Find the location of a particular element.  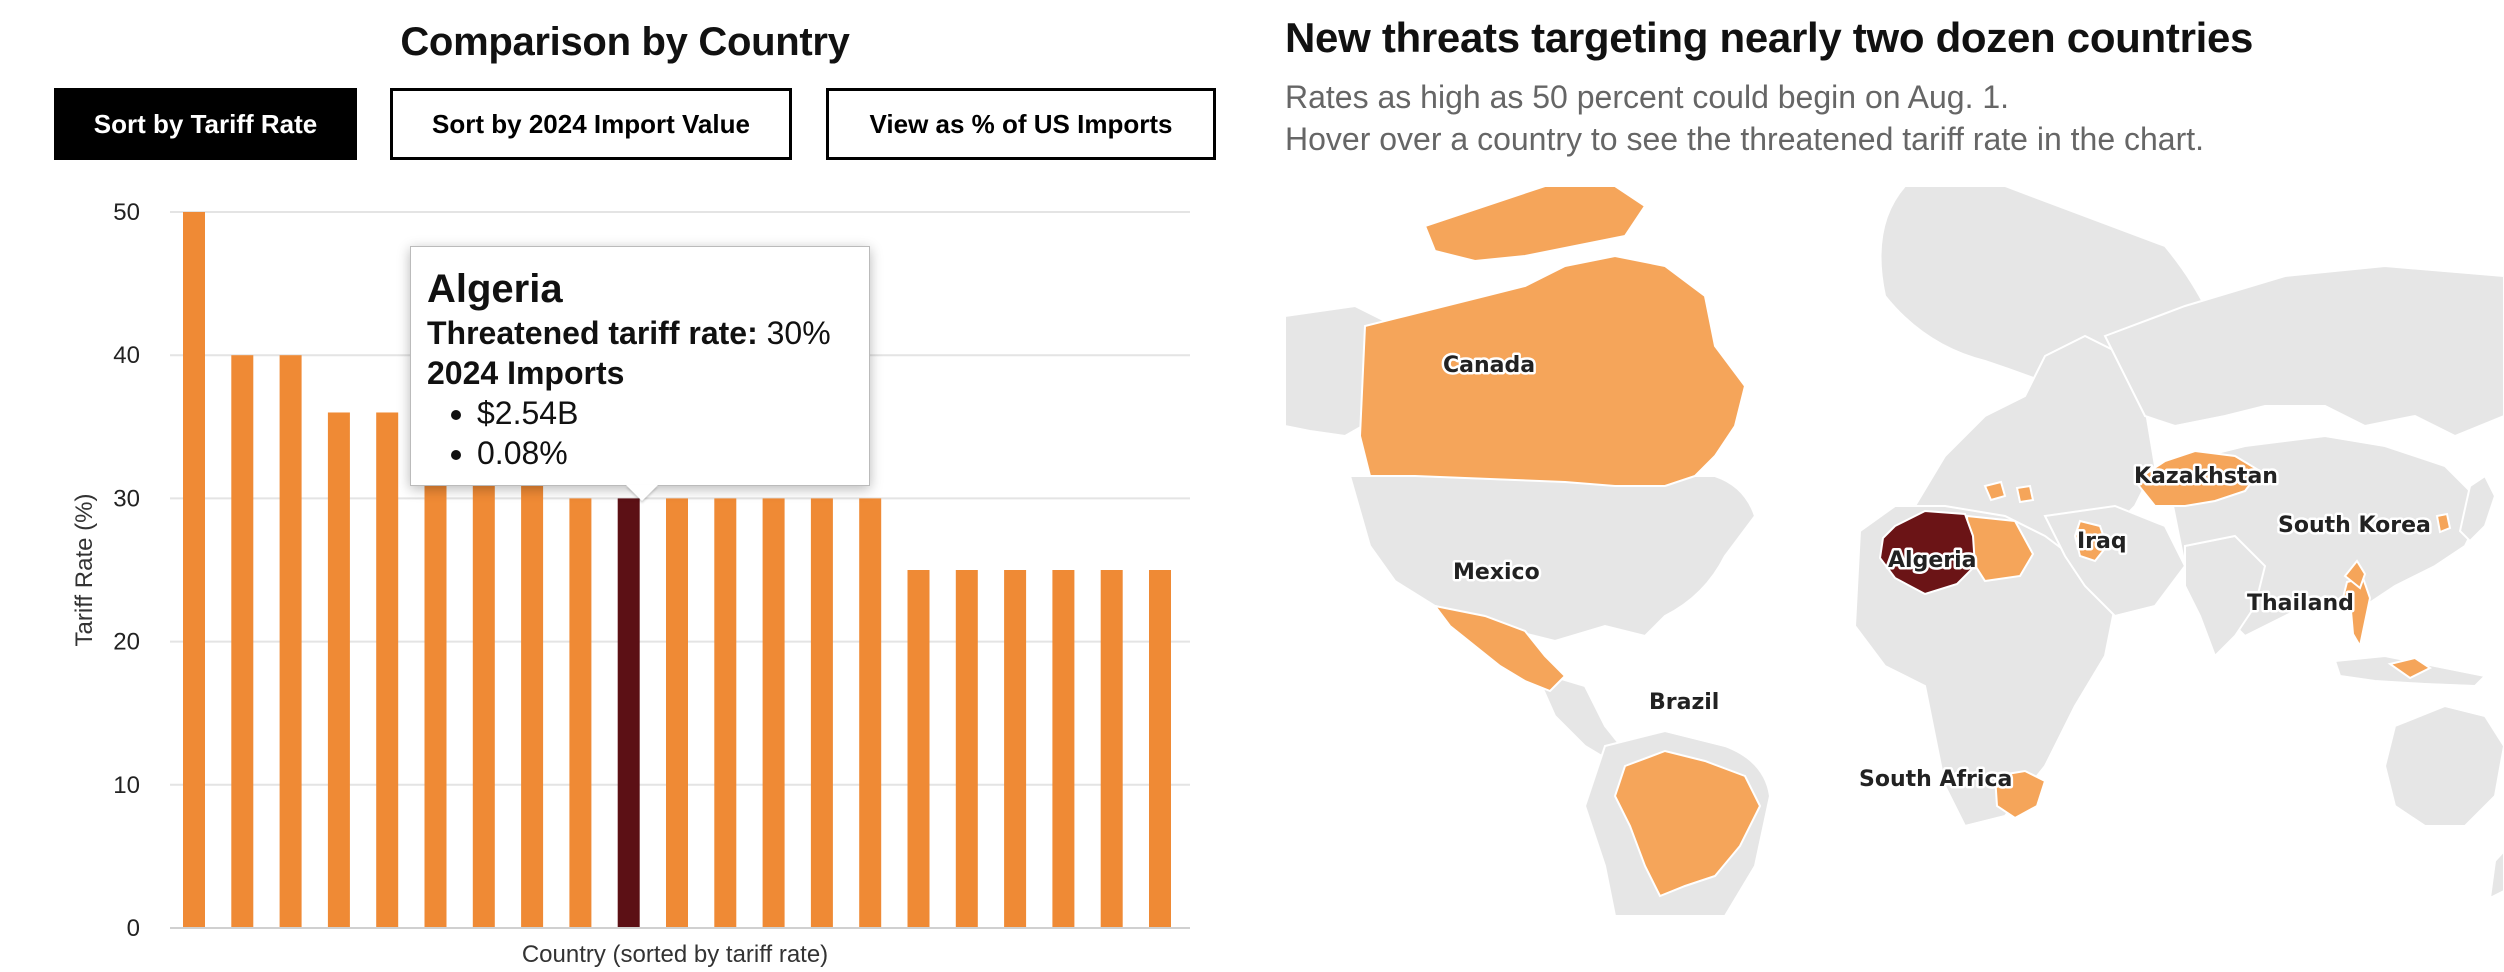

kazakhstan-shape is located at coordinates (2197, 478).